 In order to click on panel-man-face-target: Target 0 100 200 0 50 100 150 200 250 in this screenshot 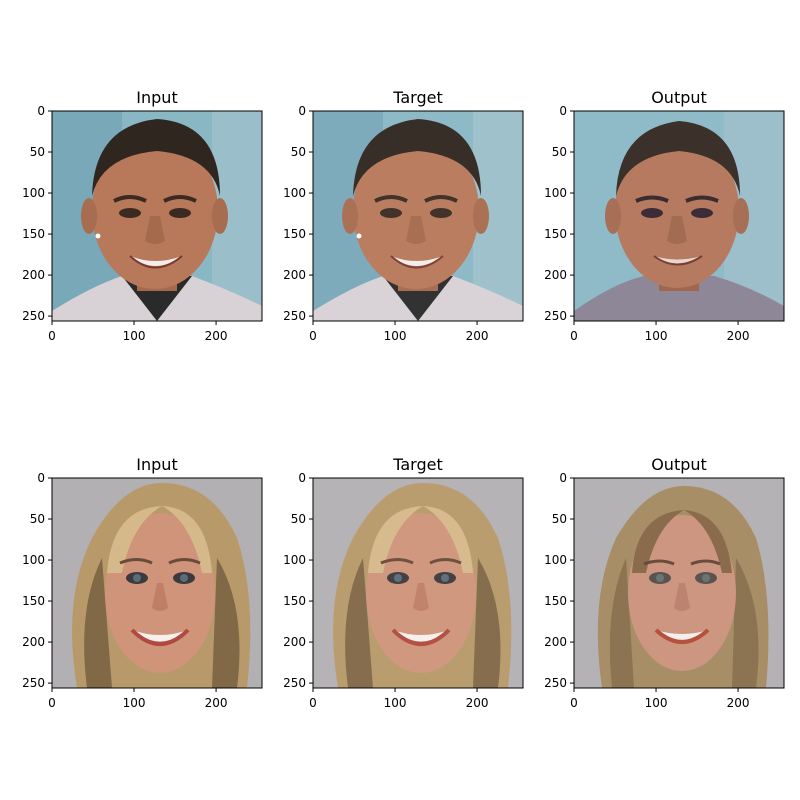, I will do `click(403, 215)`.